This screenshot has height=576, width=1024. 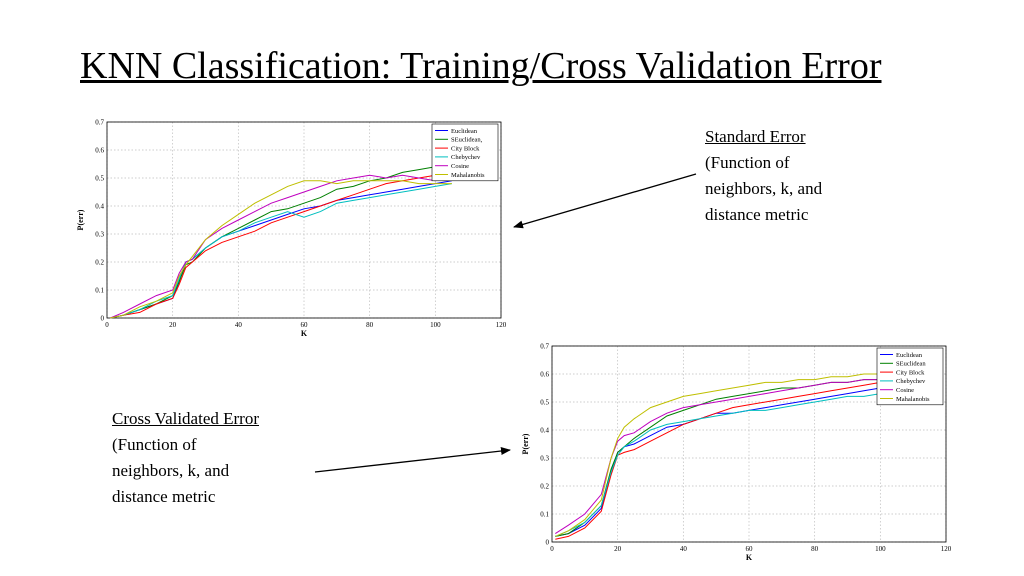 What do you see at coordinates (171, 470) in the screenshot?
I see `cross-validated-error-line: neighbors, k, and` at bounding box center [171, 470].